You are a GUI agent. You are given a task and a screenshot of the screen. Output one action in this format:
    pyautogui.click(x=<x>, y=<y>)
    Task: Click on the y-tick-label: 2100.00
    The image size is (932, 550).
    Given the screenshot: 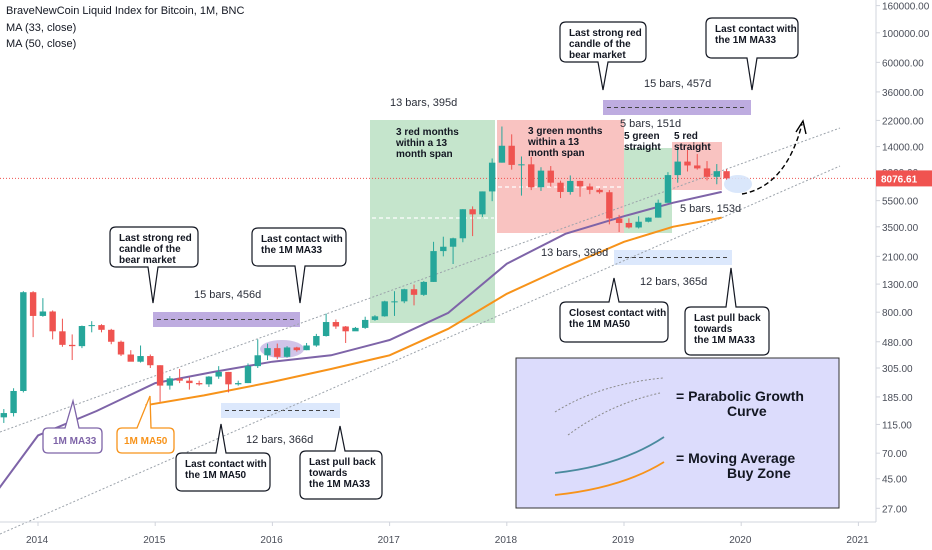 What is the action you would take?
    pyautogui.click(x=900, y=257)
    